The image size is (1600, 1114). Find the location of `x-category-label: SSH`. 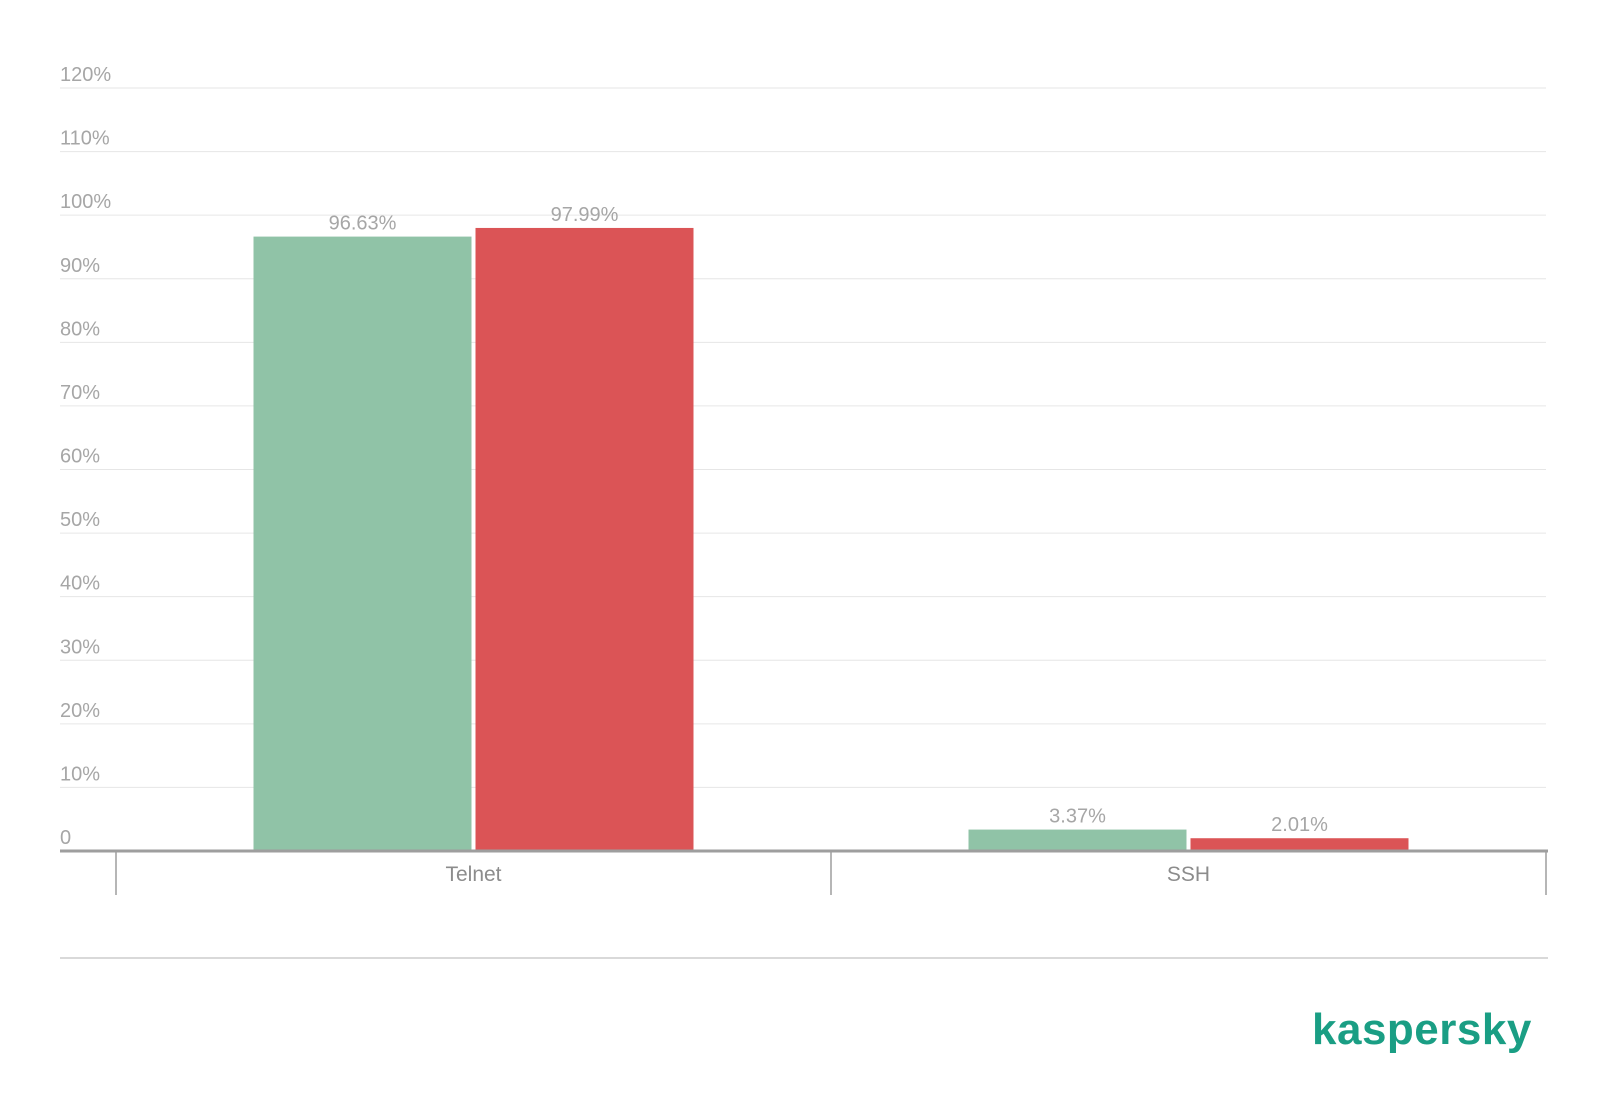

x-category-label: SSH is located at coordinates (1188, 874).